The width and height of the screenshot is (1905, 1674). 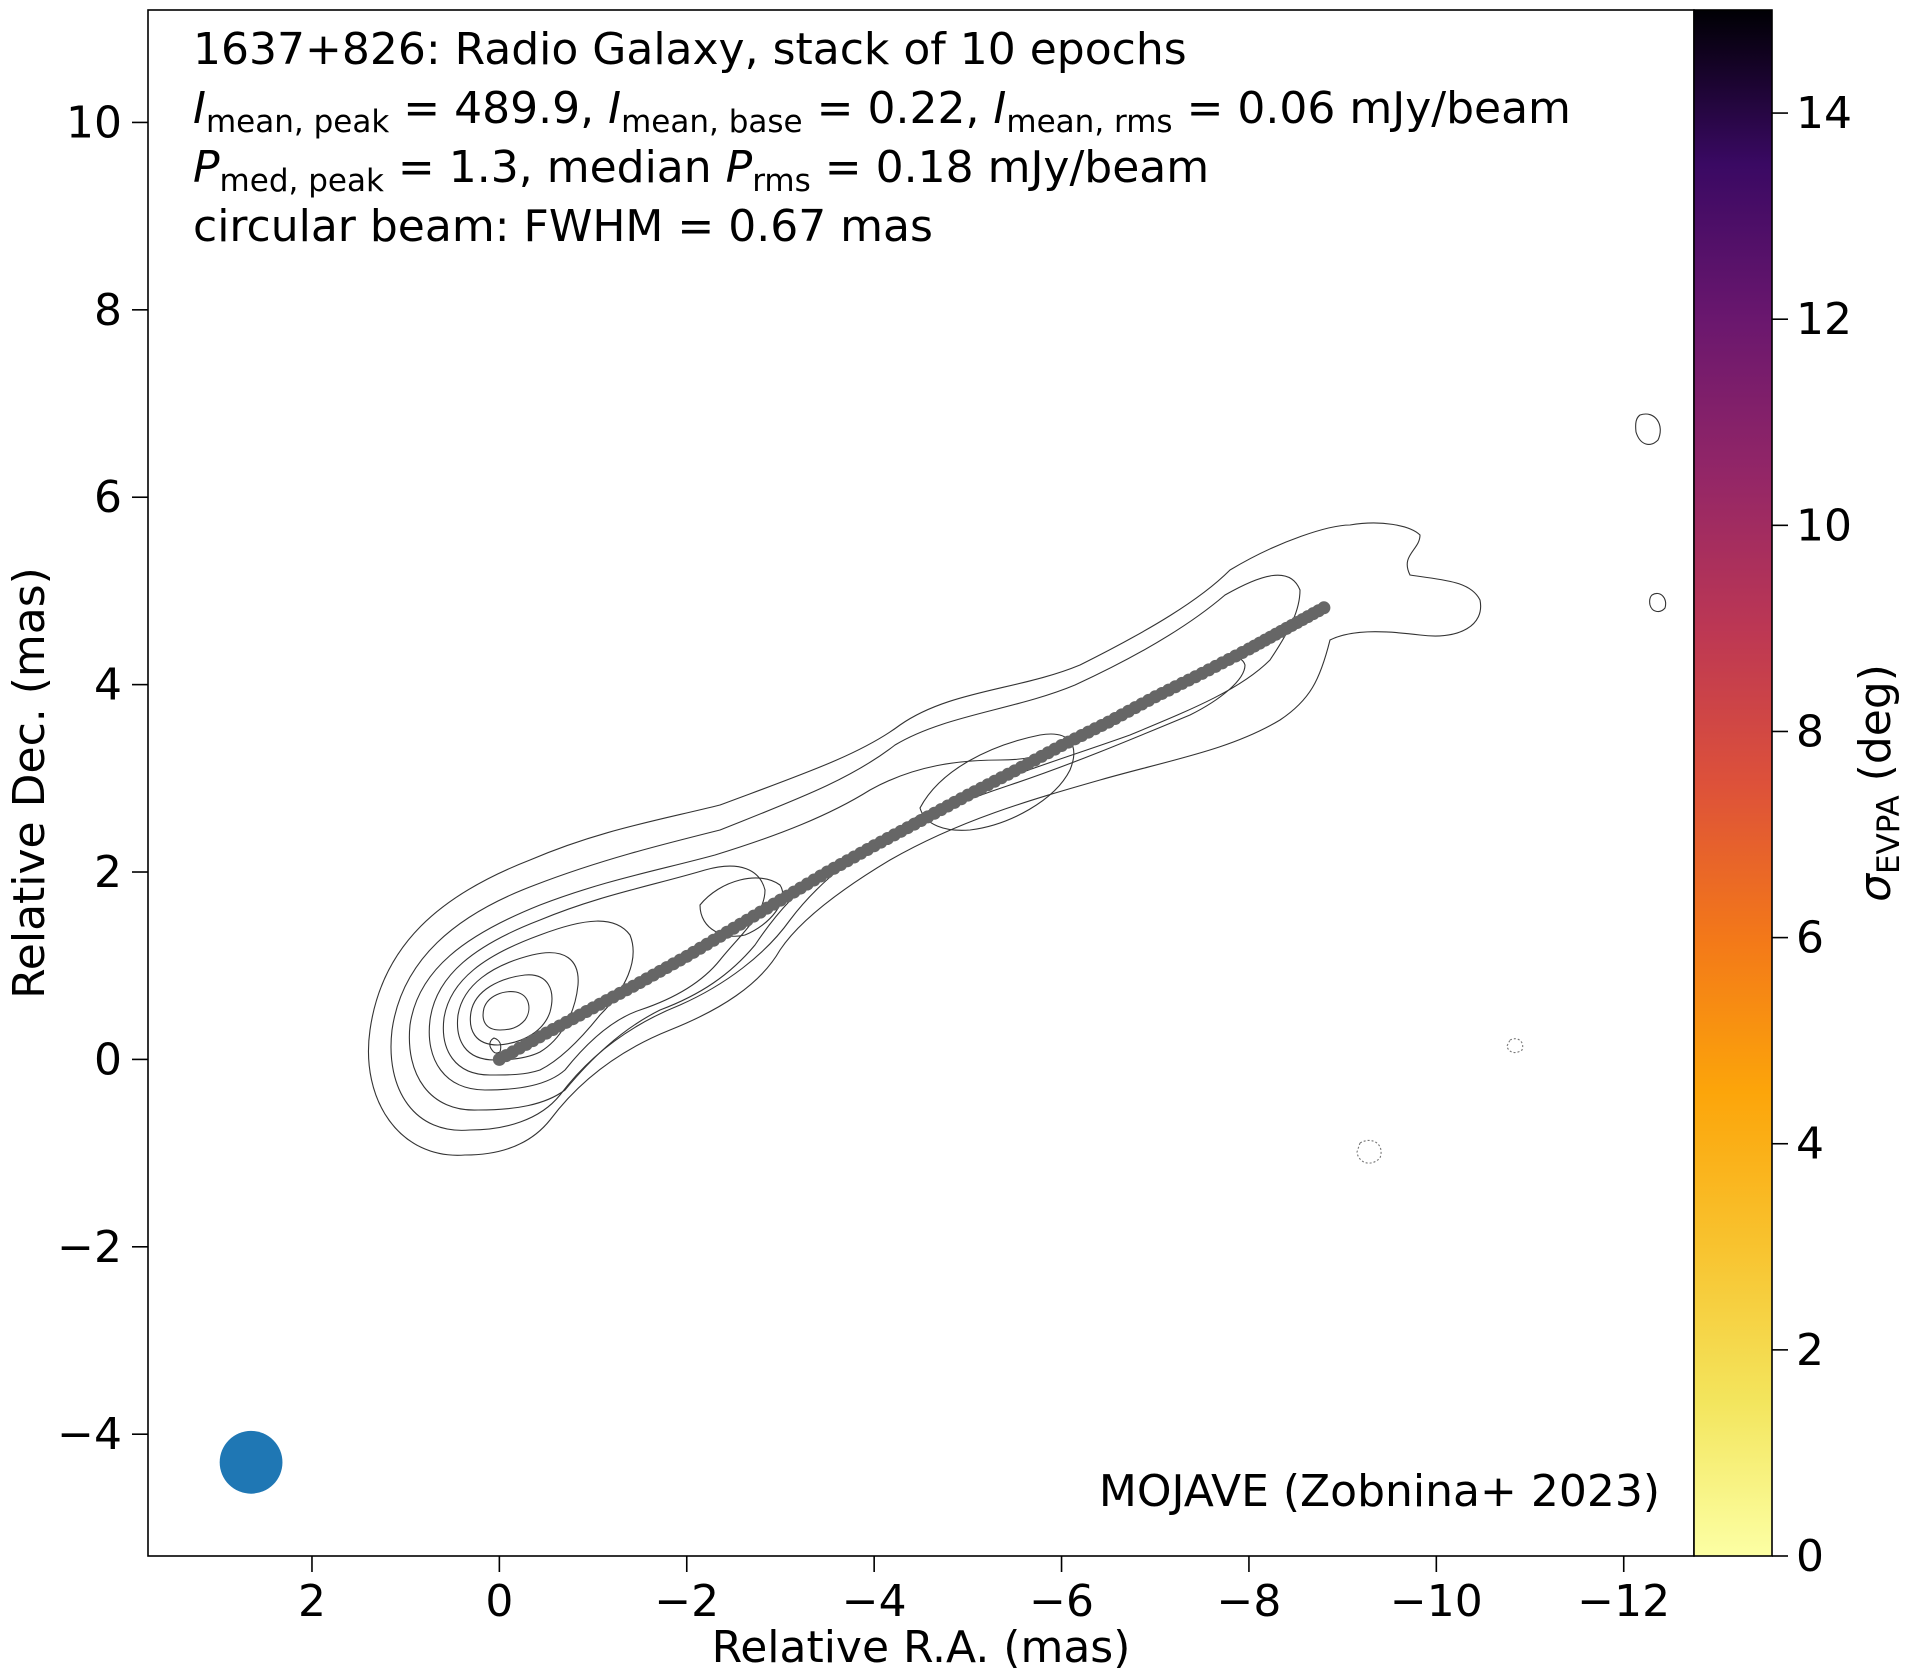 I want to click on colorbar-tick-label: 10, so click(x=1824, y=525).